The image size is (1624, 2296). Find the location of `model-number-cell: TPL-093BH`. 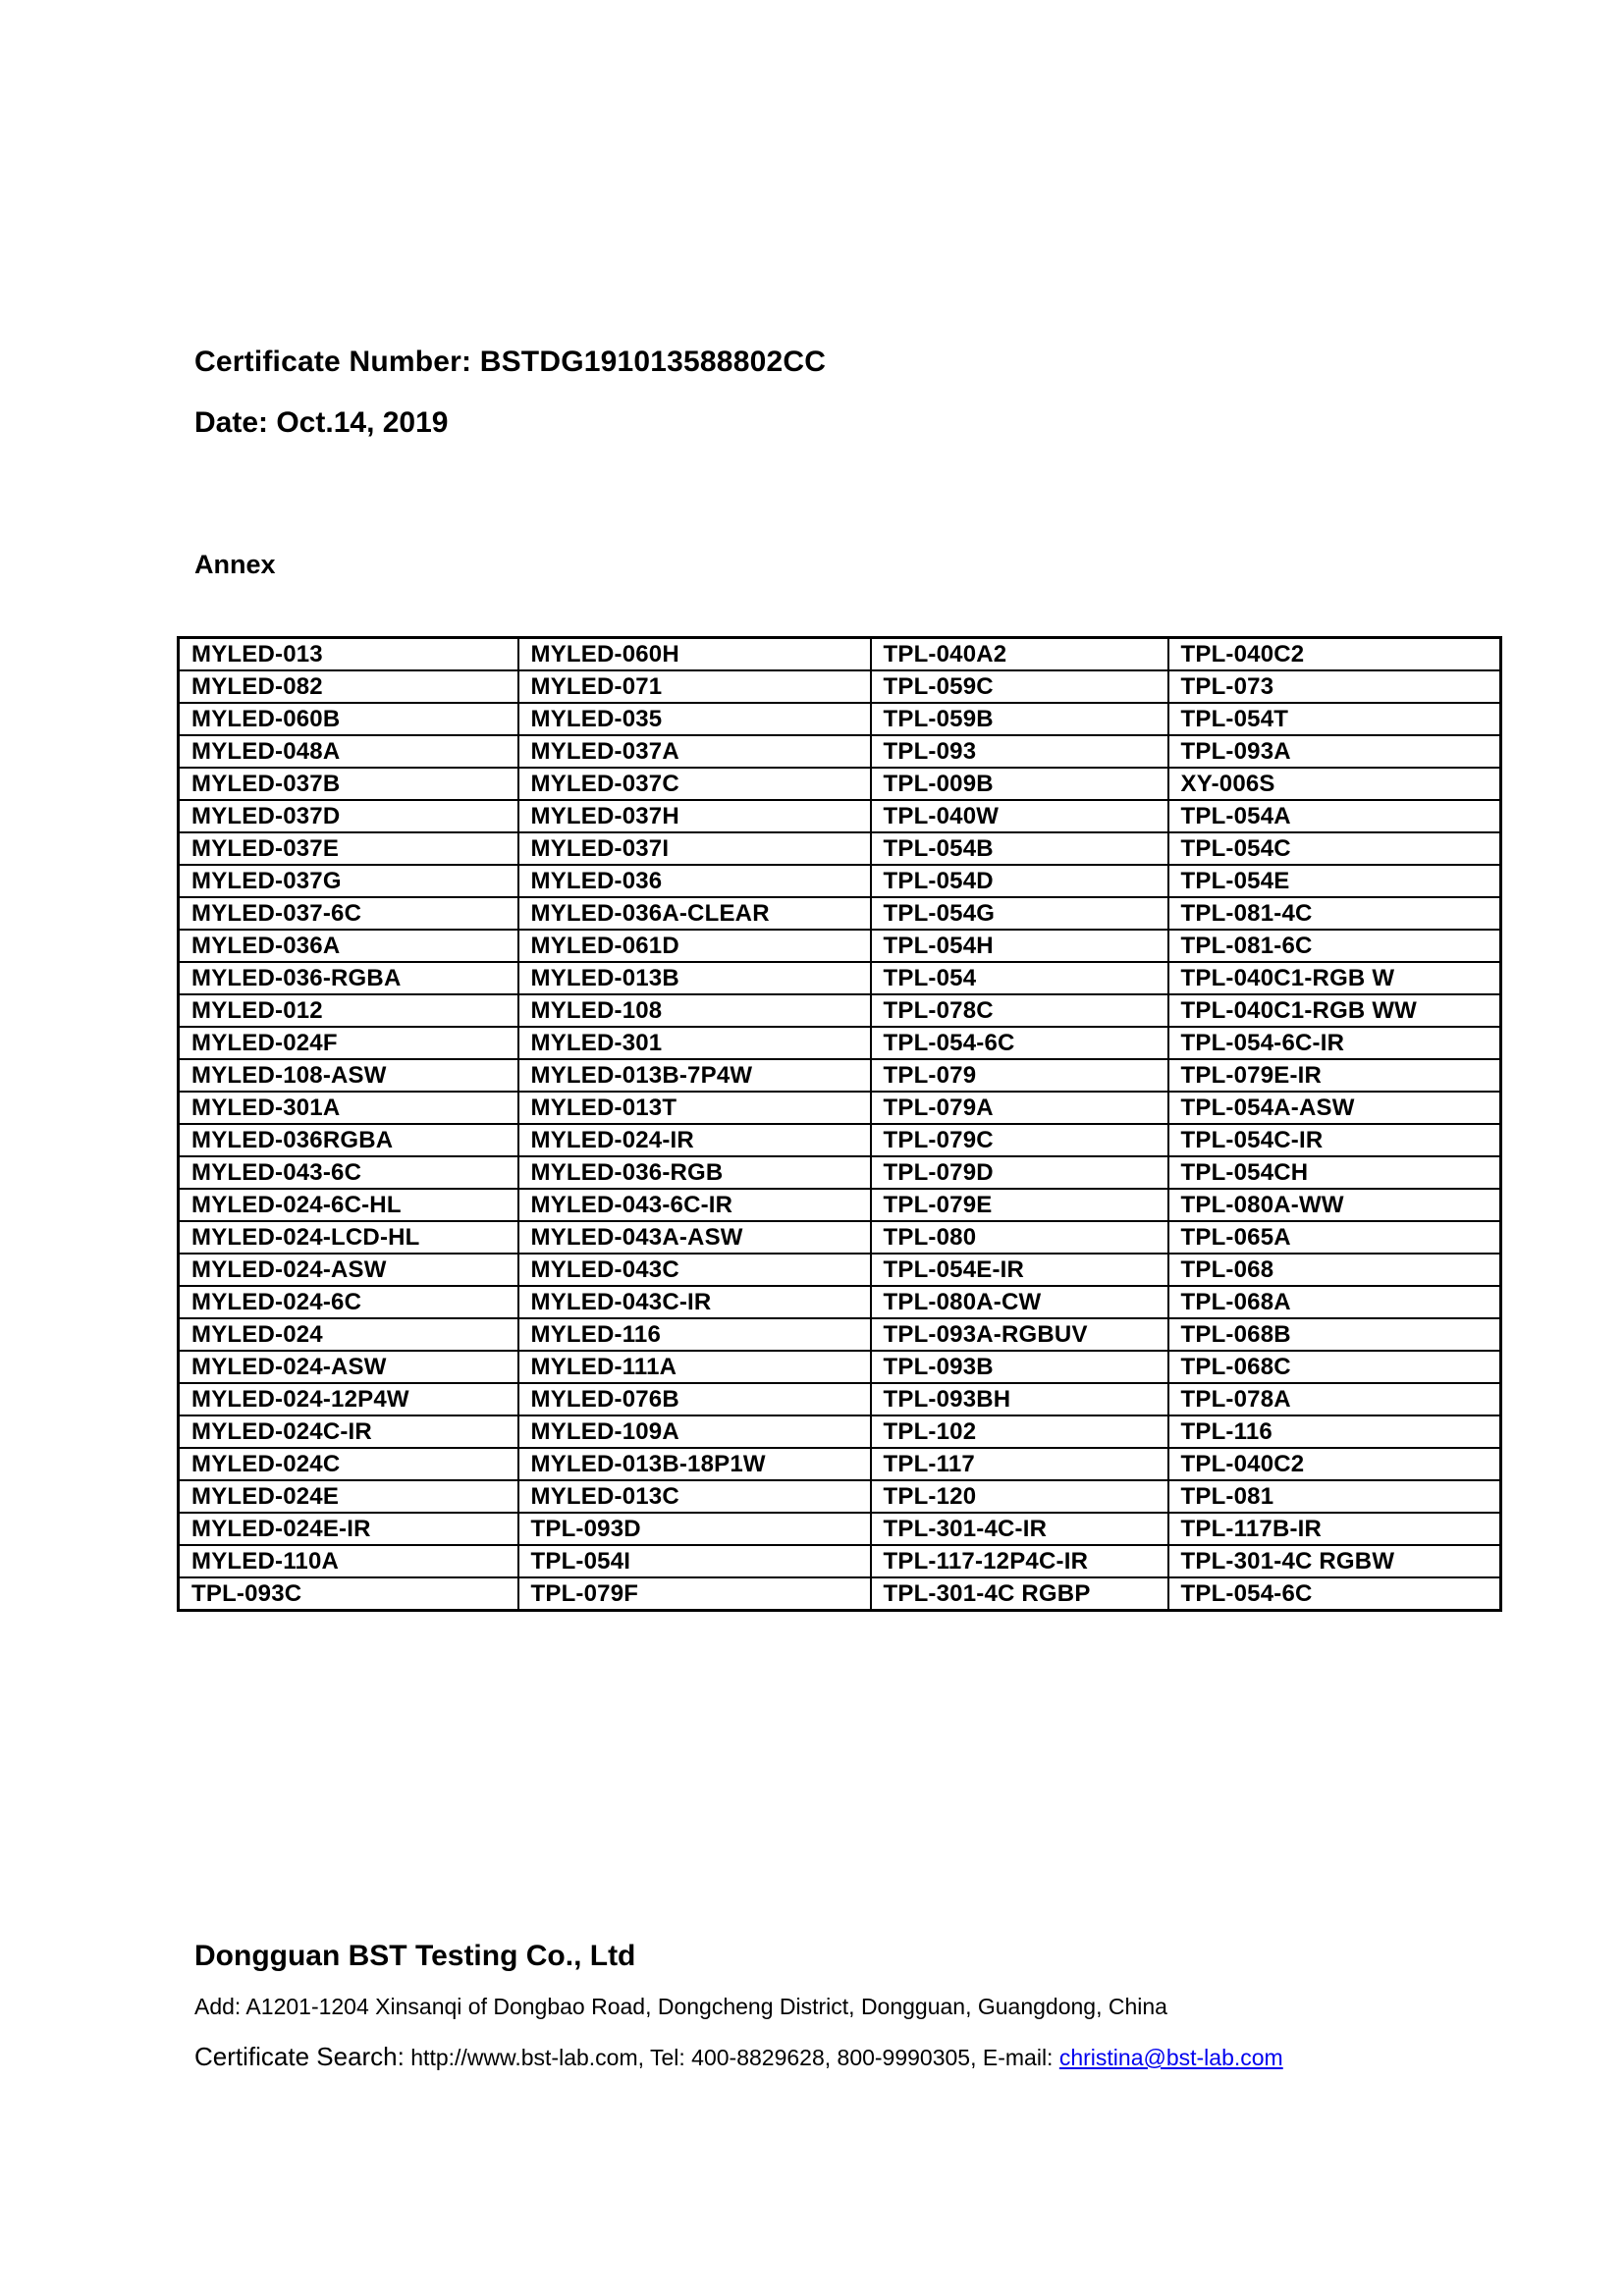

model-number-cell: TPL-093BH is located at coordinates (1019, 1399).